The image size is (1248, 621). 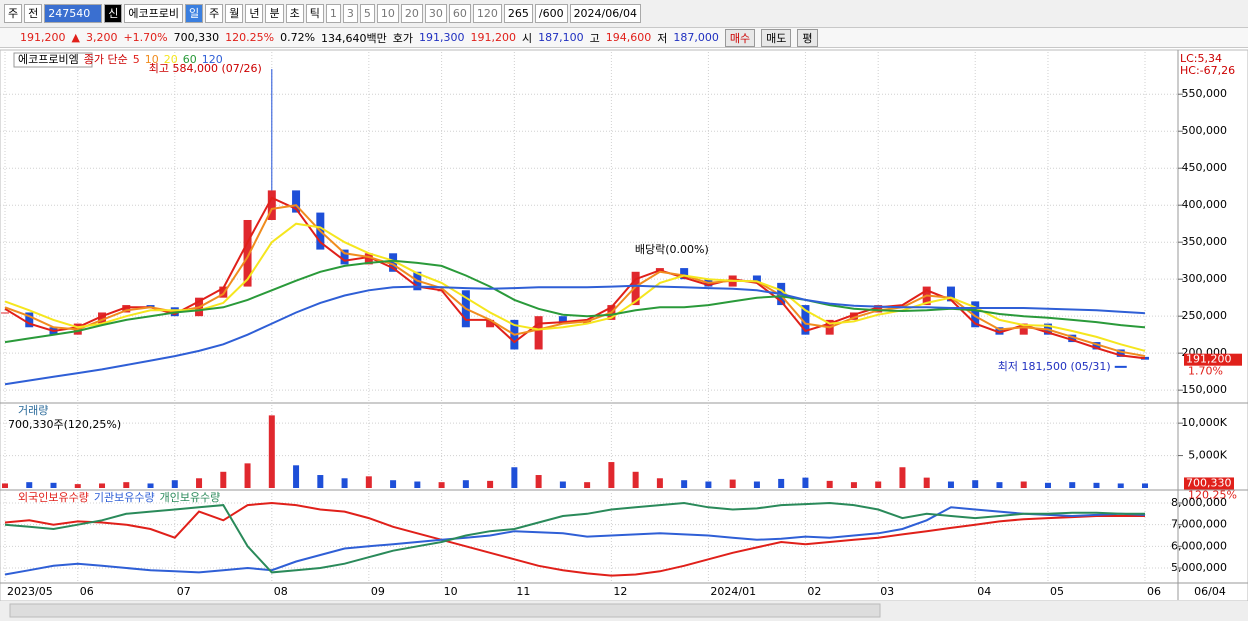 What do you see at coordinates (696, 37) in the screenshot?
I see `quote-item: 187,000` at bounding box center [696, 37].